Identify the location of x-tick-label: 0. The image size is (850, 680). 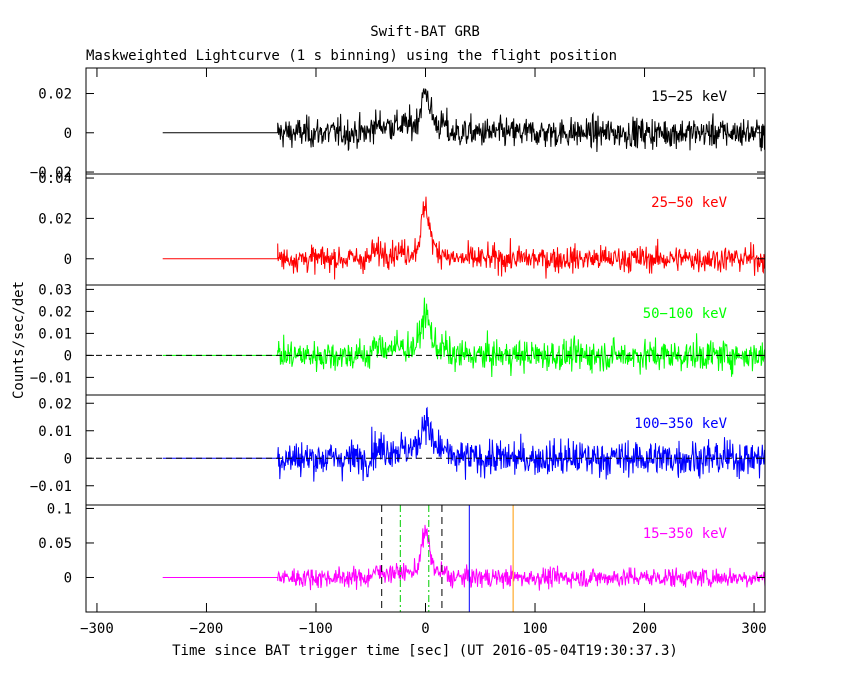
(425, 629).